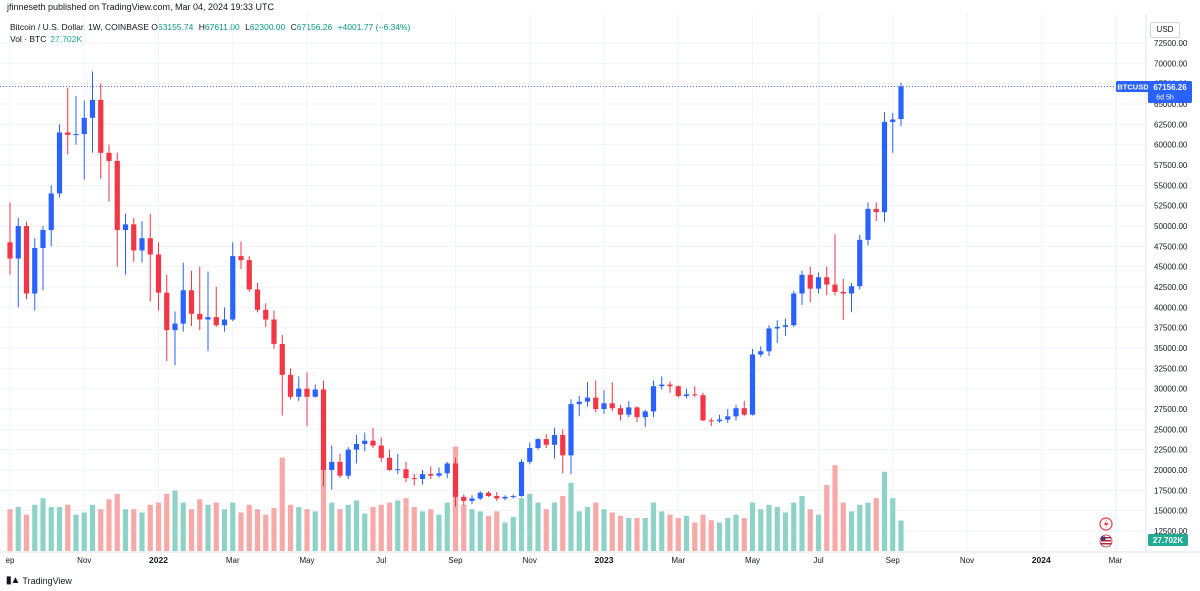 The width and height of the screenshot is (1200, 591). Describe the element at coordinates (893, 560) in the screenshot. I see `time-axis-label: Sep` at that location.